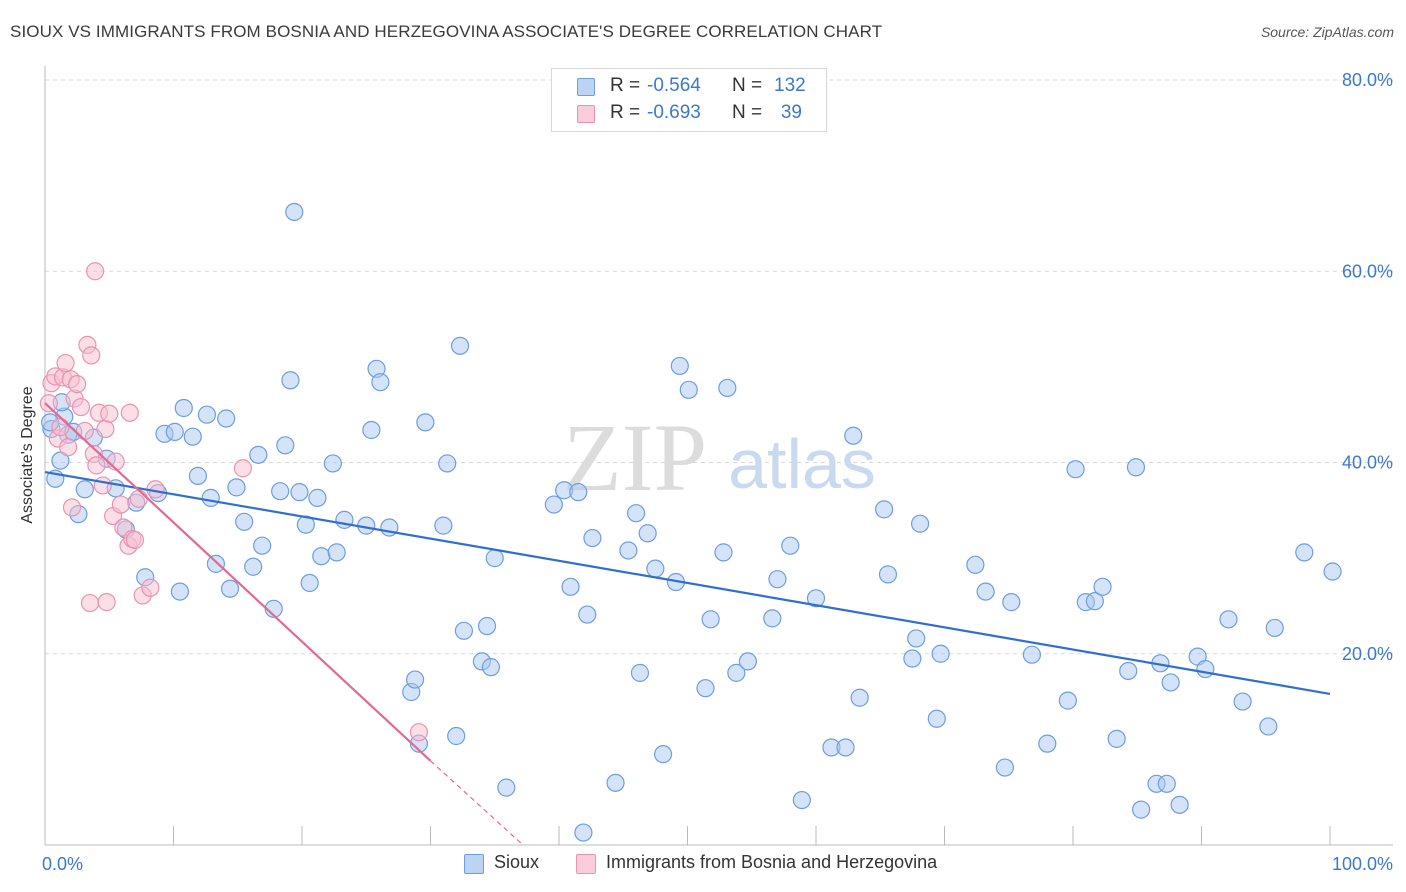 The height and width of the screenshot is (892, 1406). I want to click on source-credit: Source: ZipAtlas.com, so click(1327, 32).